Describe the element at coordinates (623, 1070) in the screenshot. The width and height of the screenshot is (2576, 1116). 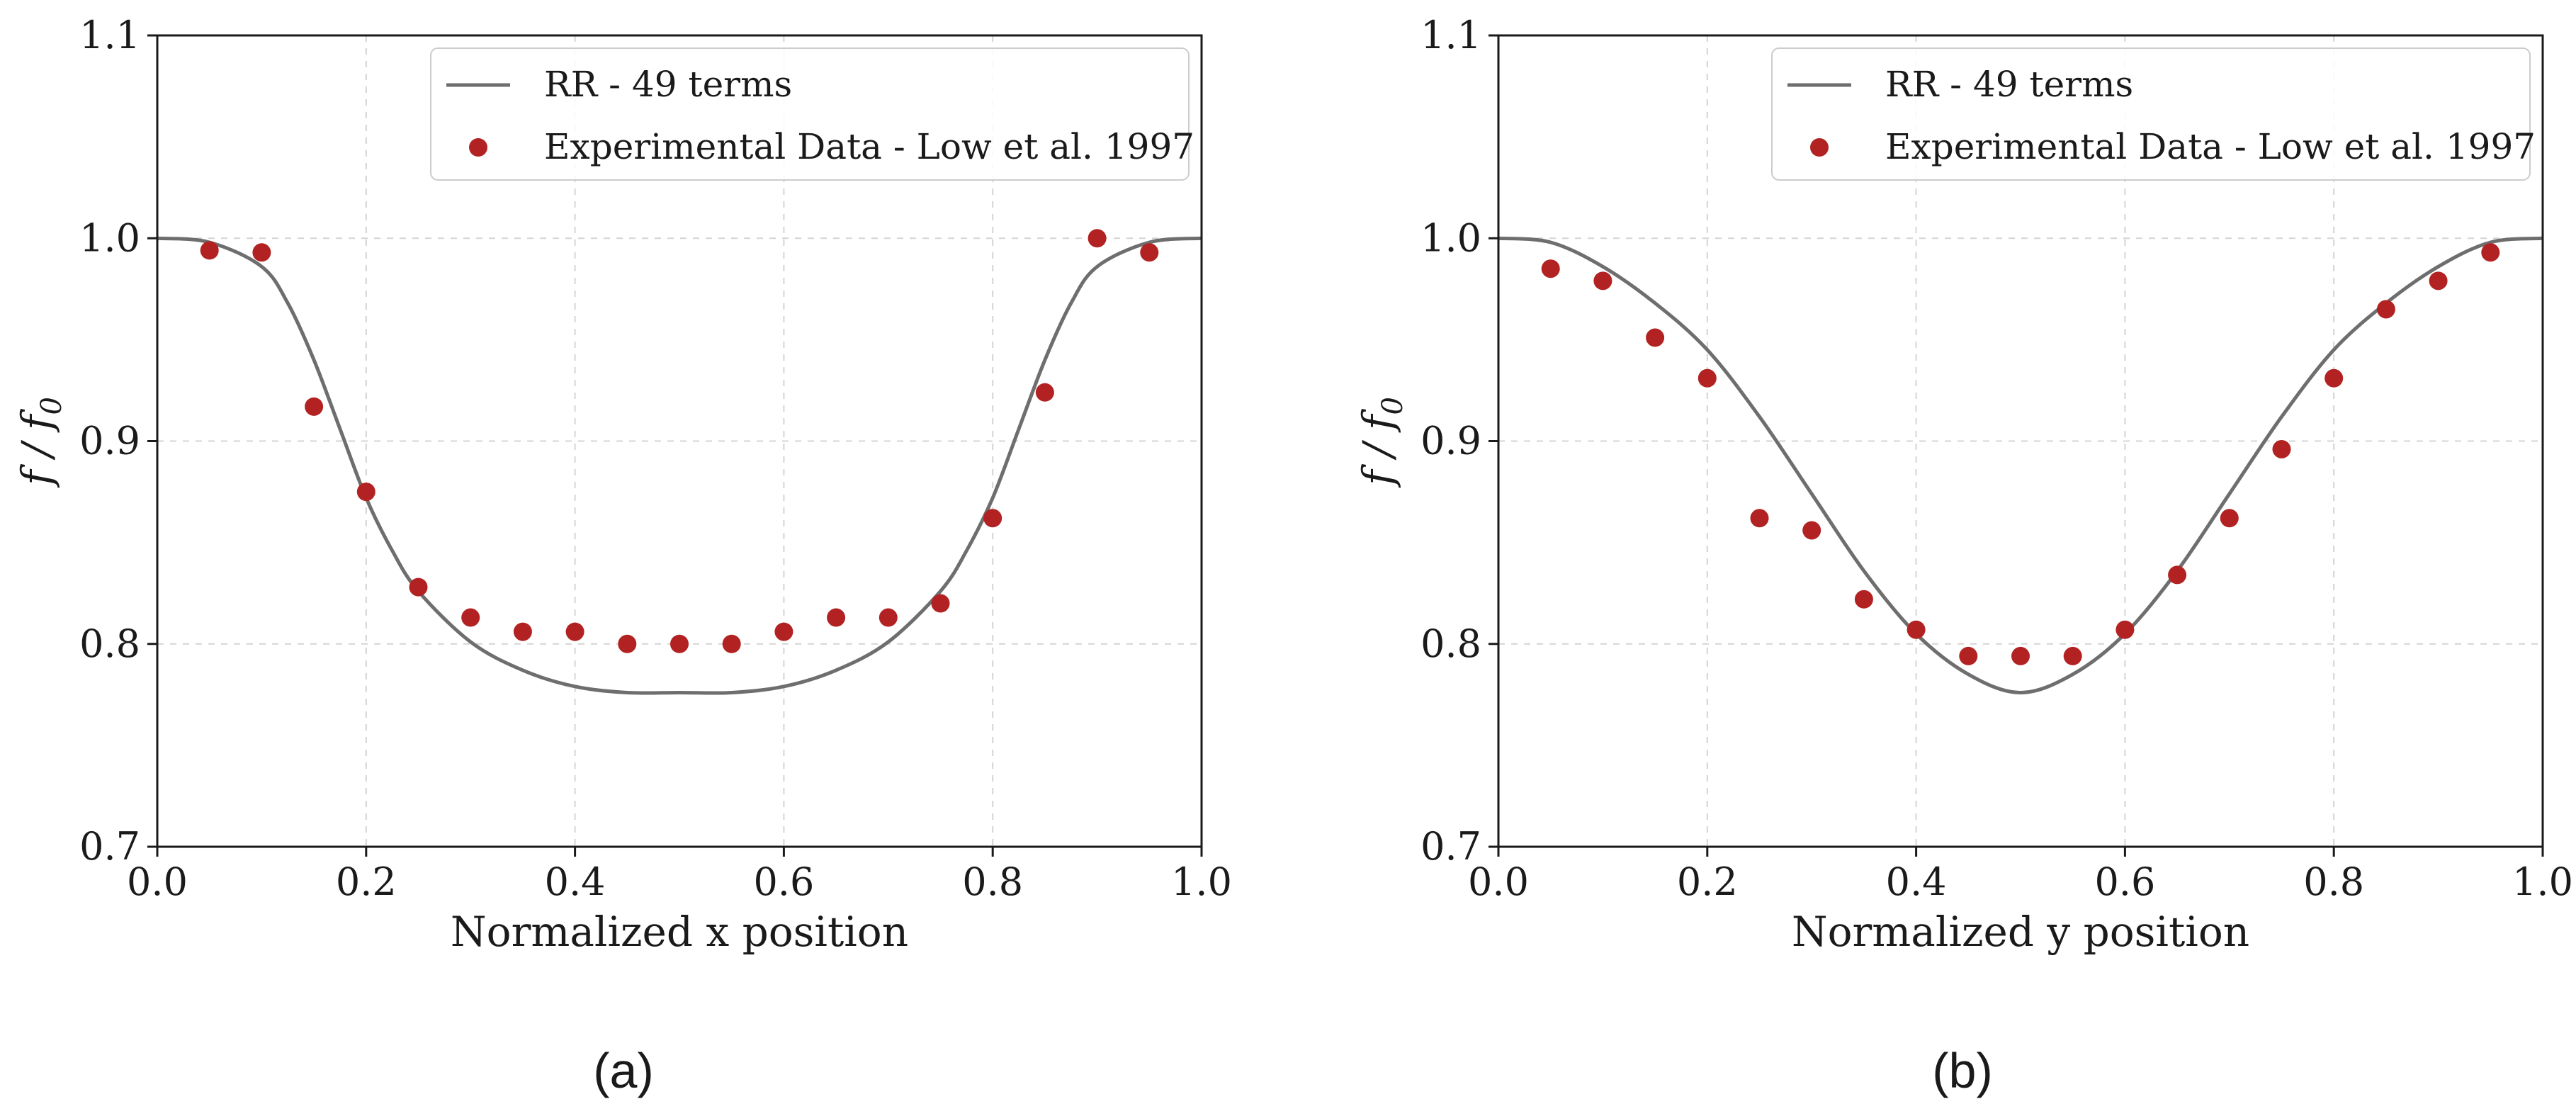
I see `panel-caption: (a)` at that location.